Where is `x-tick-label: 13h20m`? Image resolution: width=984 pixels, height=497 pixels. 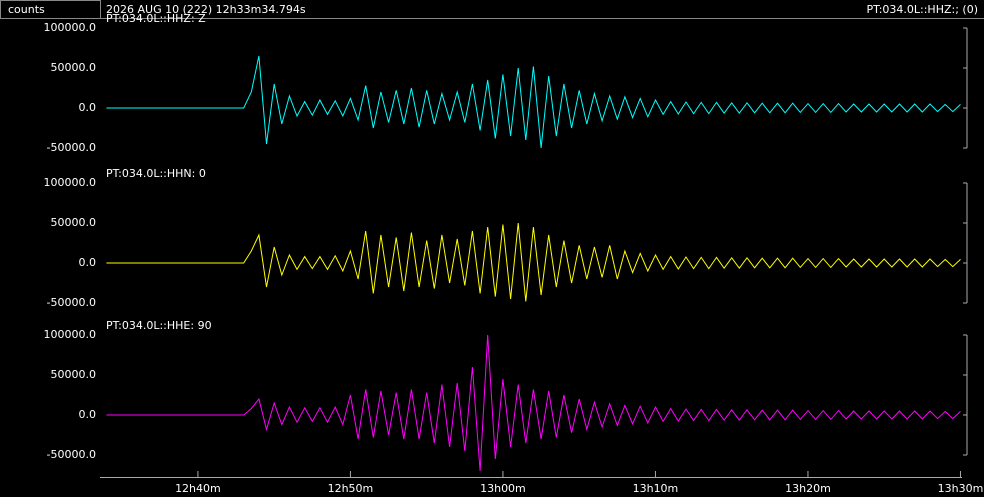 x-tick-label: 13h20m is located at coordinates (808, 488).